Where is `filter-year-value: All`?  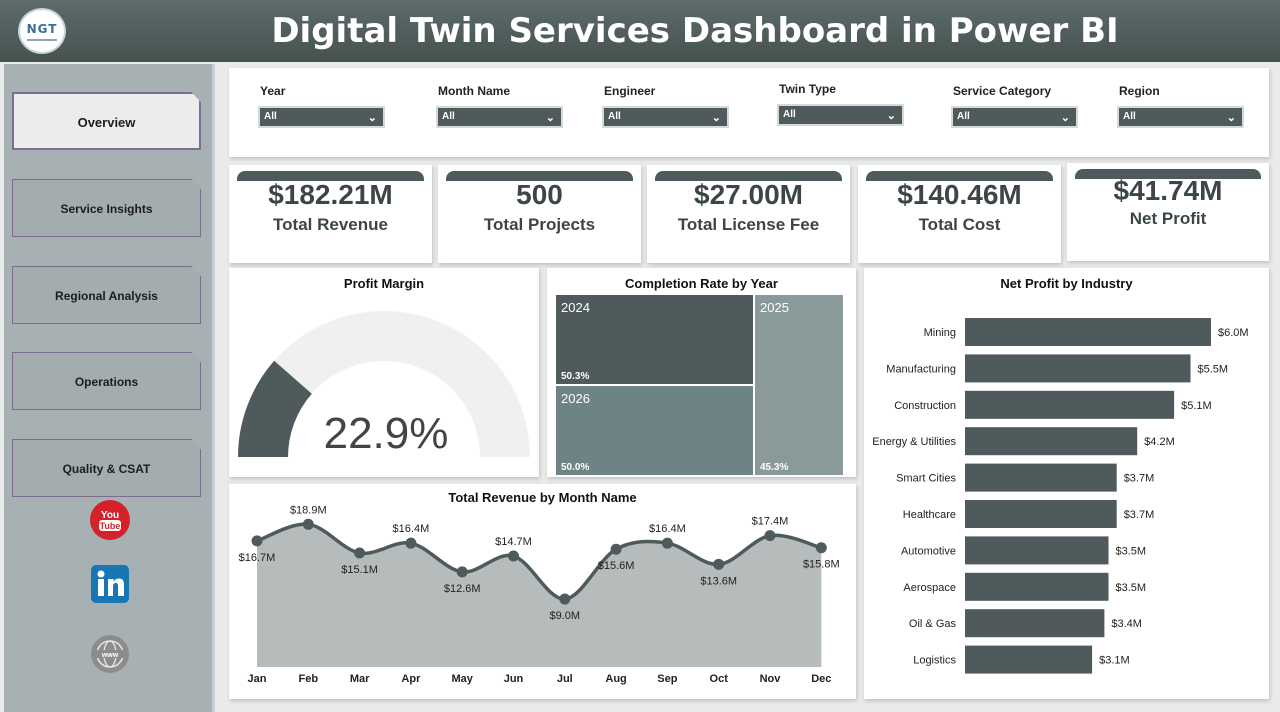 filter-year-value: All is located at coordinates (270, 116).